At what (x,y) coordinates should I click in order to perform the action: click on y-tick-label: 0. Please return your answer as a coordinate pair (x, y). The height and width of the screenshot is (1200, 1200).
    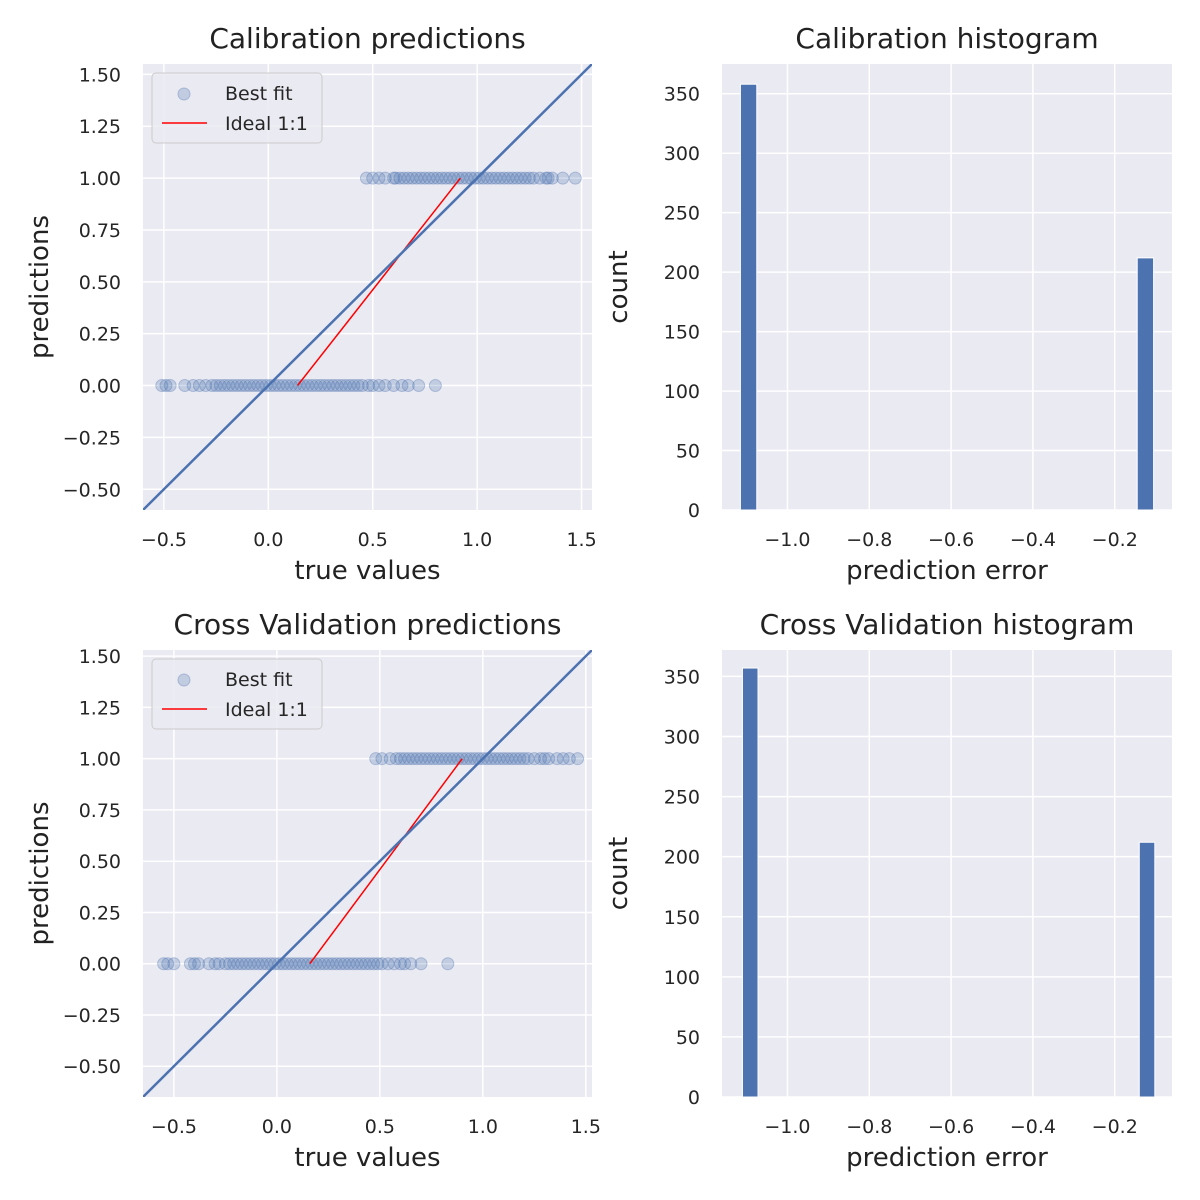
    Looking at the image, I should click on (694, 511).